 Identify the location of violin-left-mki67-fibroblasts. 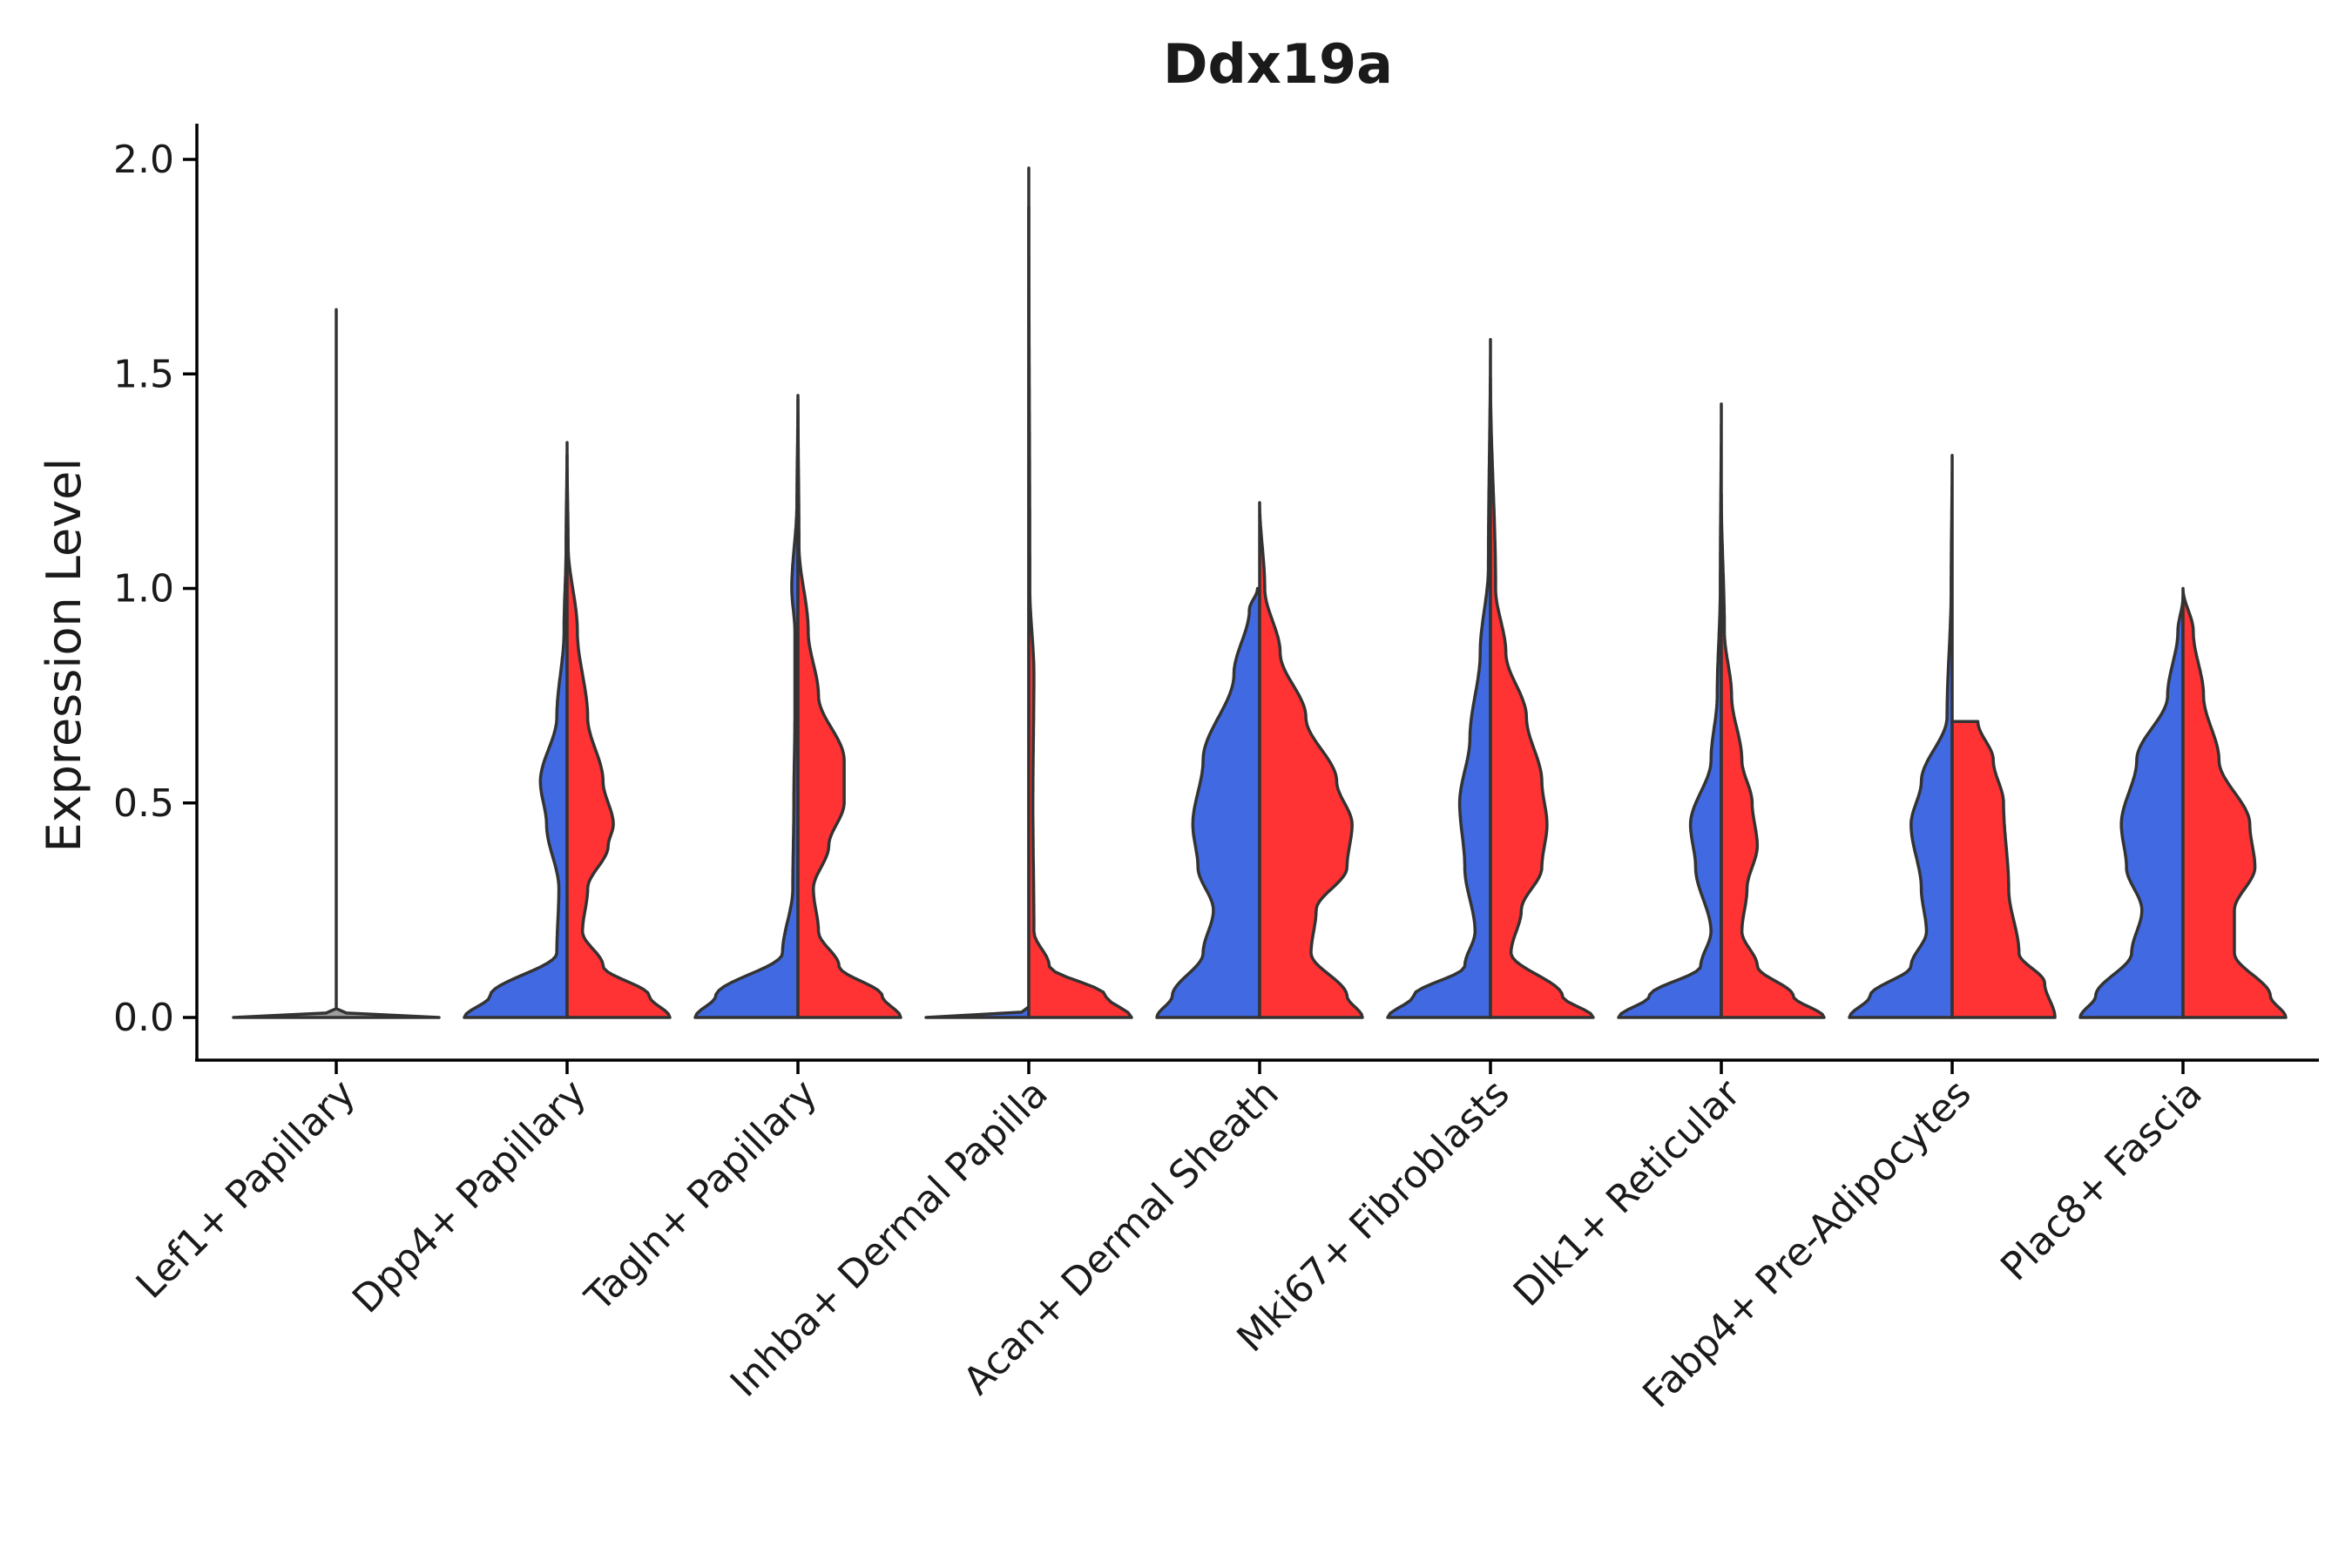
(1439, 678).